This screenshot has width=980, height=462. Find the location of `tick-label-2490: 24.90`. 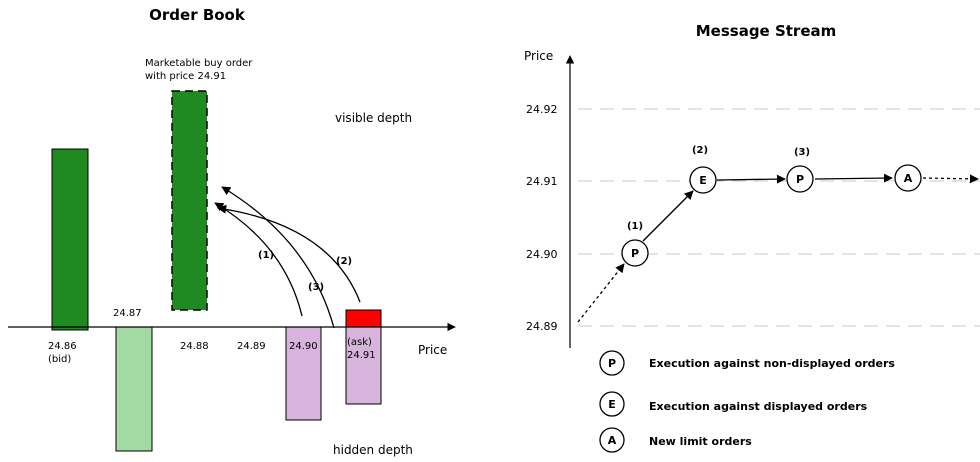

tick-label-2490: 24.90 is located at coordinates (542, 254).